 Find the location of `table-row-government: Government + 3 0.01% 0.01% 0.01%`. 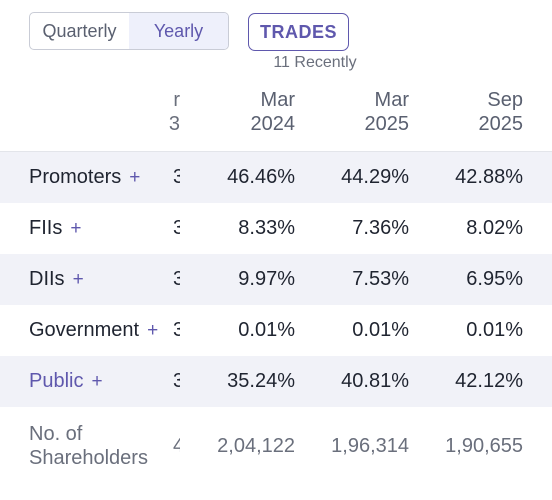

table-row-government: Government + 3 0.01% 0.01% 0.01% is located at coordinates (276, 330).